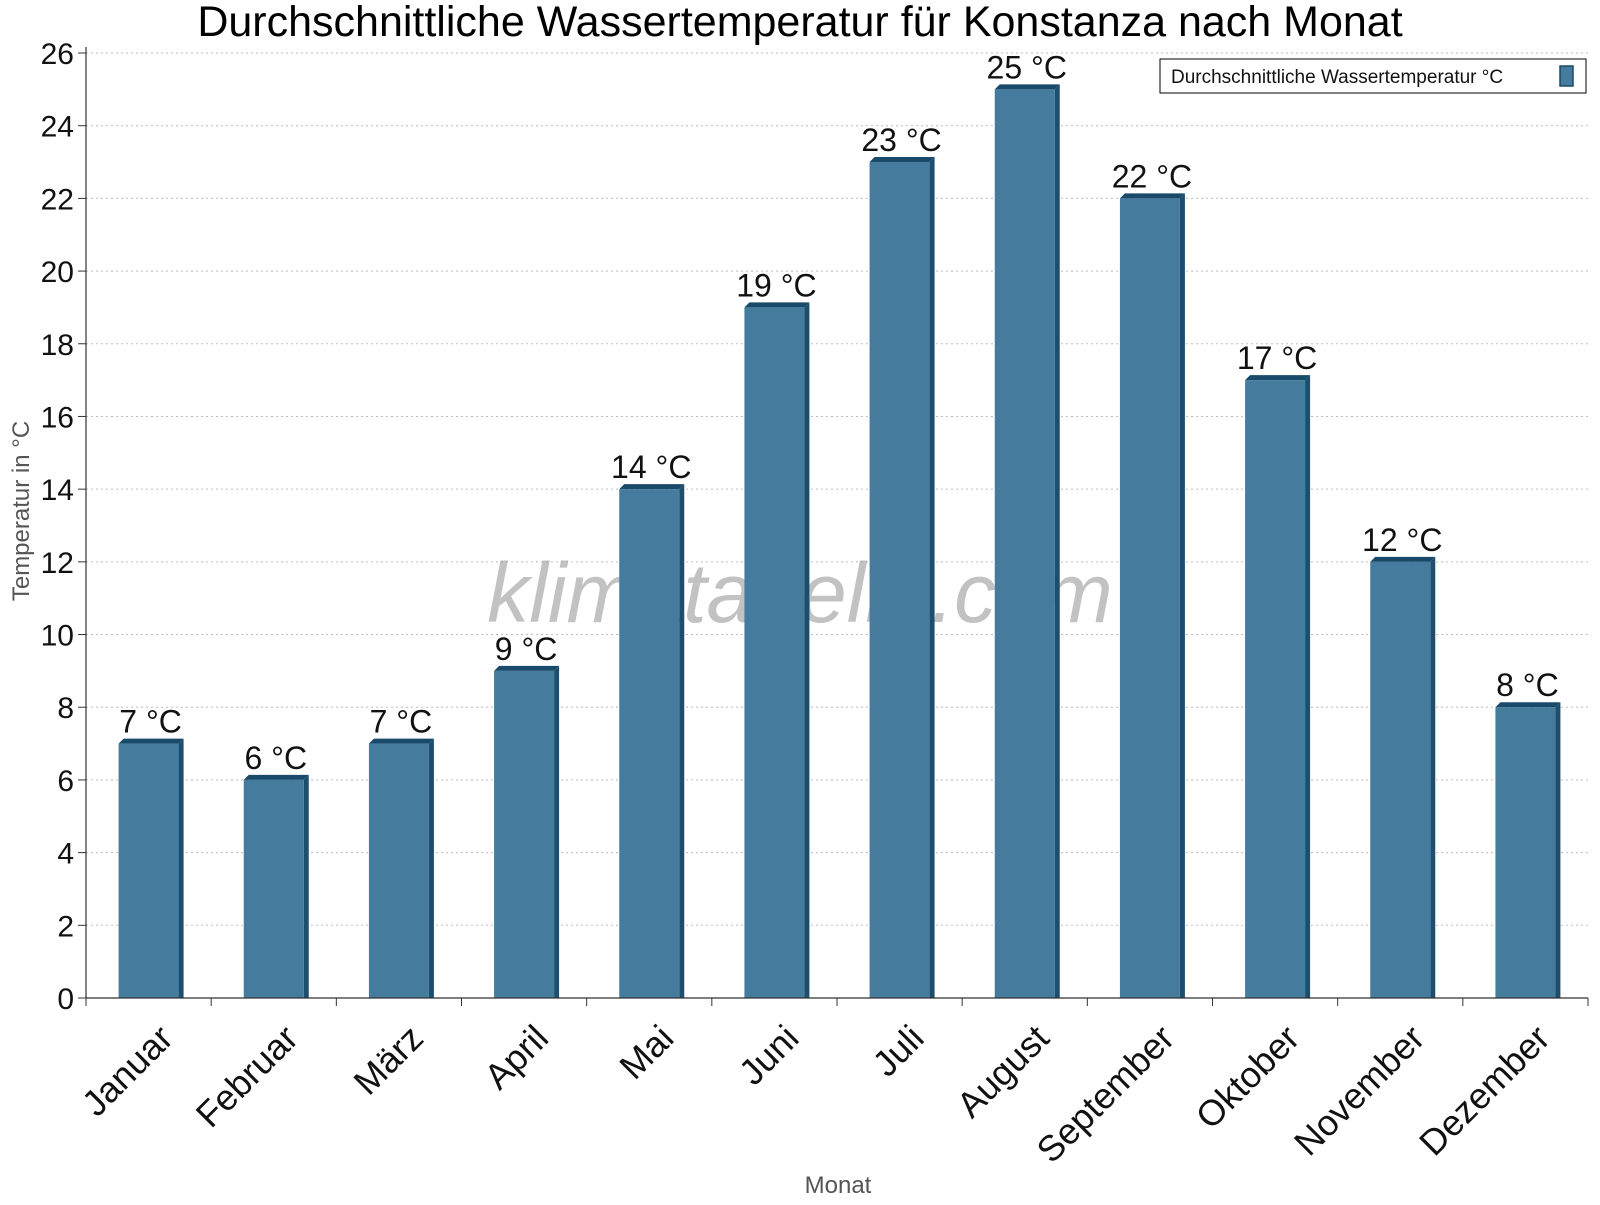  What do you see at coordinates (57, 54) in the screenshot?
I see `y-tick-label: 26` at bounding box center [57, 54].